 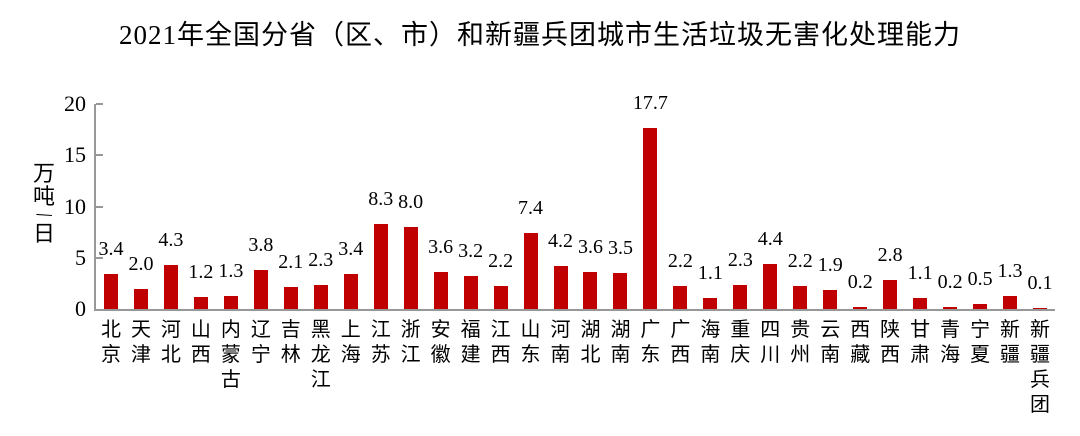 What do you see at coordinates (830, 264) in the screenshot?
I see `bar-value-label: 1.9` at bounding box center [830, 264].